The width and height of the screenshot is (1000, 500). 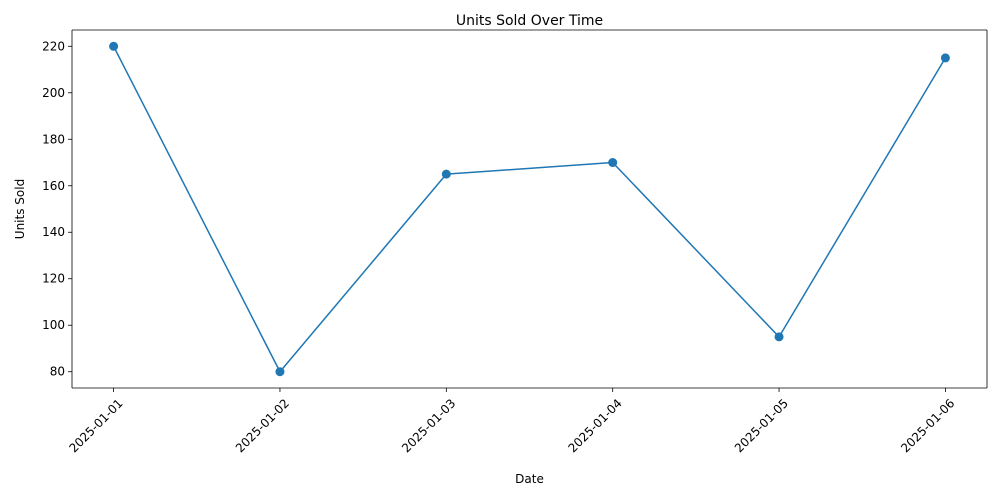 I want to click on y-axis-title: Units Sold, so click(x=20, y=209).